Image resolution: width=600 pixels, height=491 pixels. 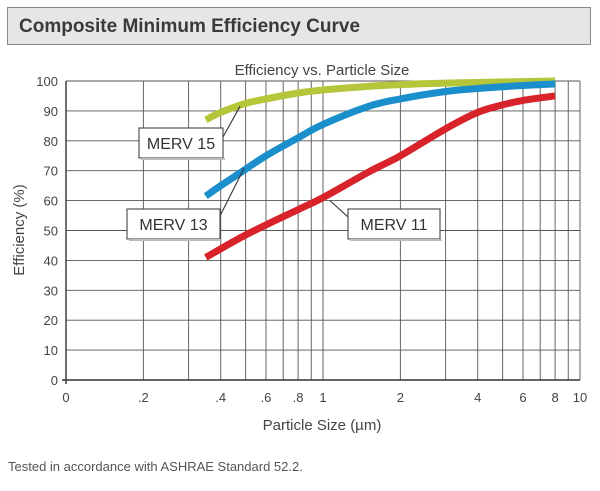 What do you see at coordinates (266, 397) in the screenshot?
I see `x-tick-label: .6` at bounding box center [266, 397].